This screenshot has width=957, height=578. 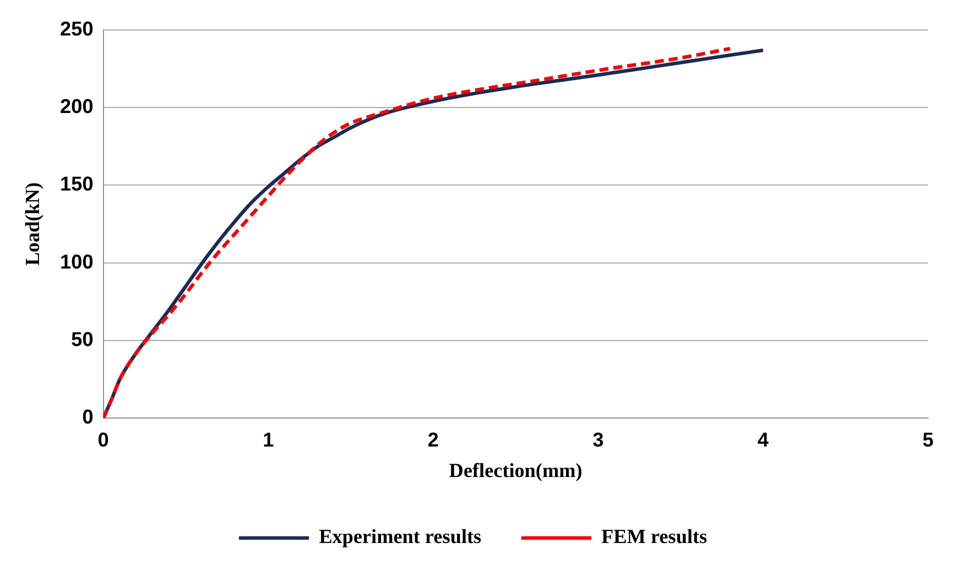 I want to click on x-tick-label: 4, so click(x=764, y=441).